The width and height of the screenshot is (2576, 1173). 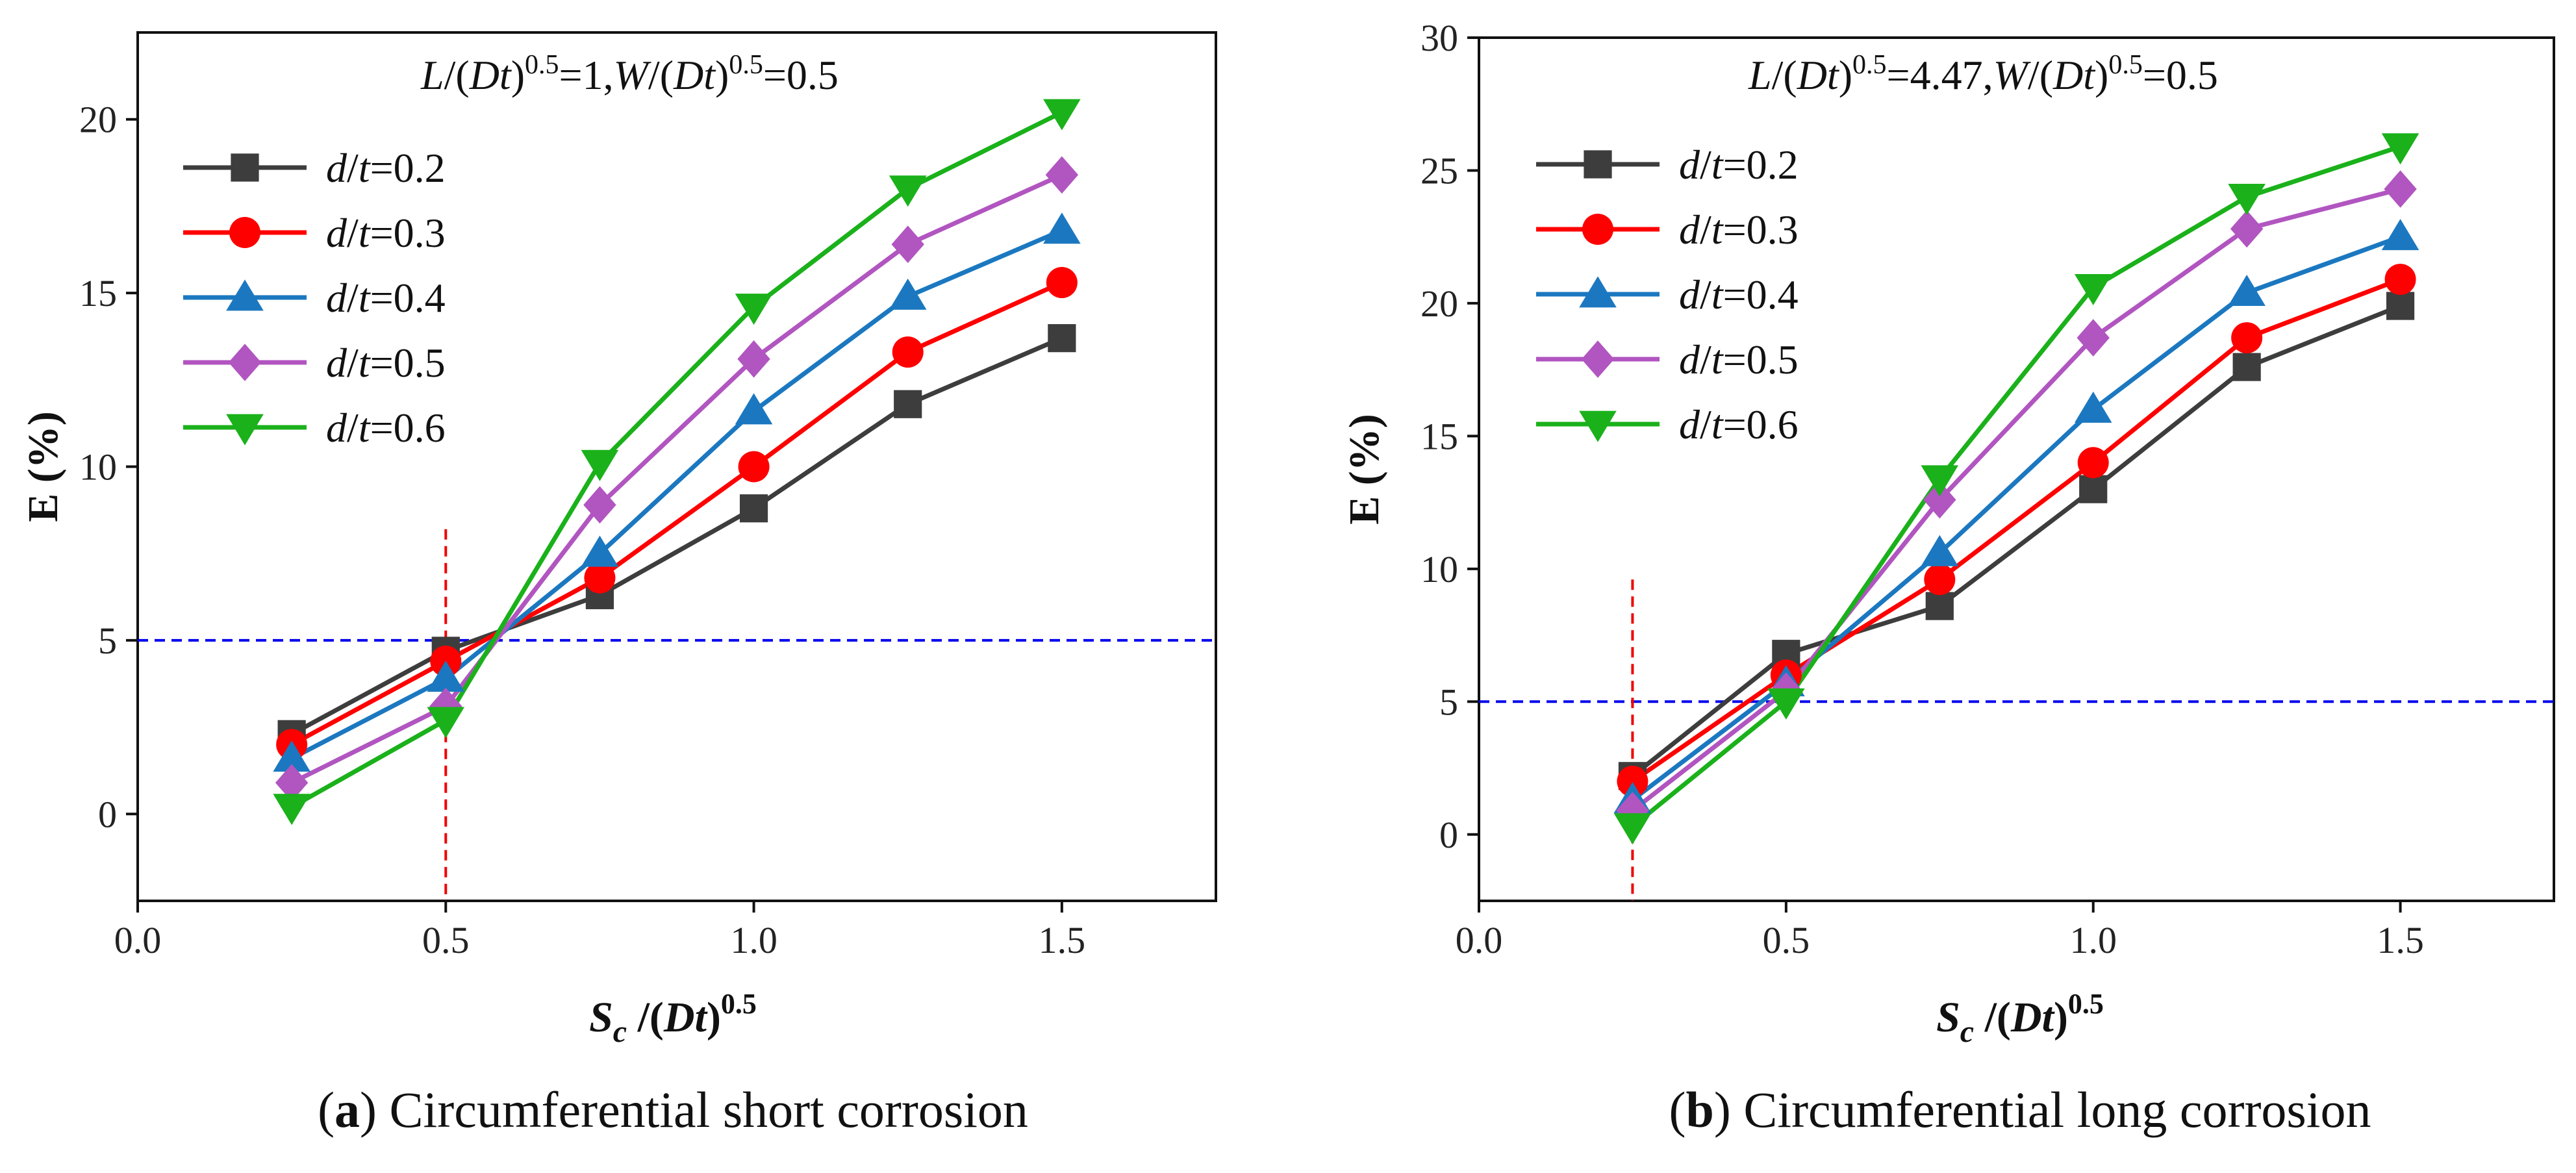 What do you see at coordinates (314, 298) in the screenshot?
I see `panel-a-legend-item: d/t=0.4` at bounding box center [314, 298].